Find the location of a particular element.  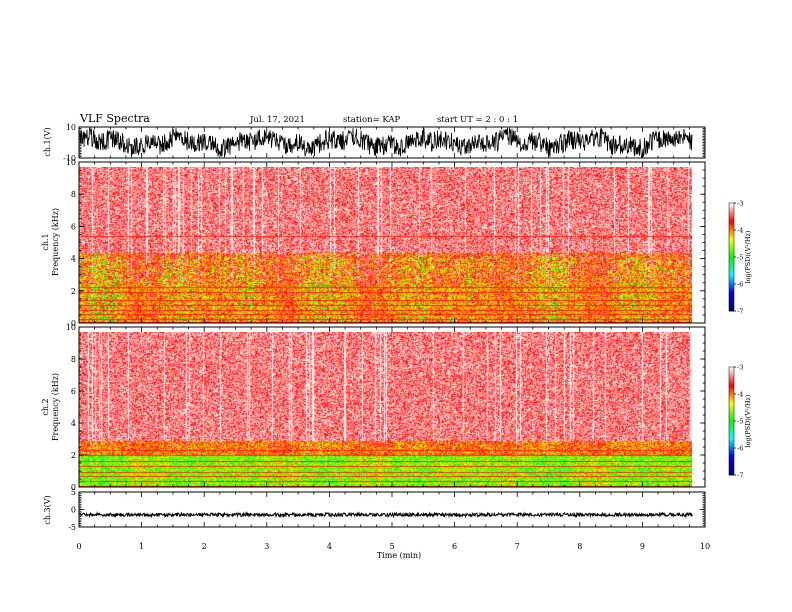

ch3-waveform-line is located at coordinates (386, 515).